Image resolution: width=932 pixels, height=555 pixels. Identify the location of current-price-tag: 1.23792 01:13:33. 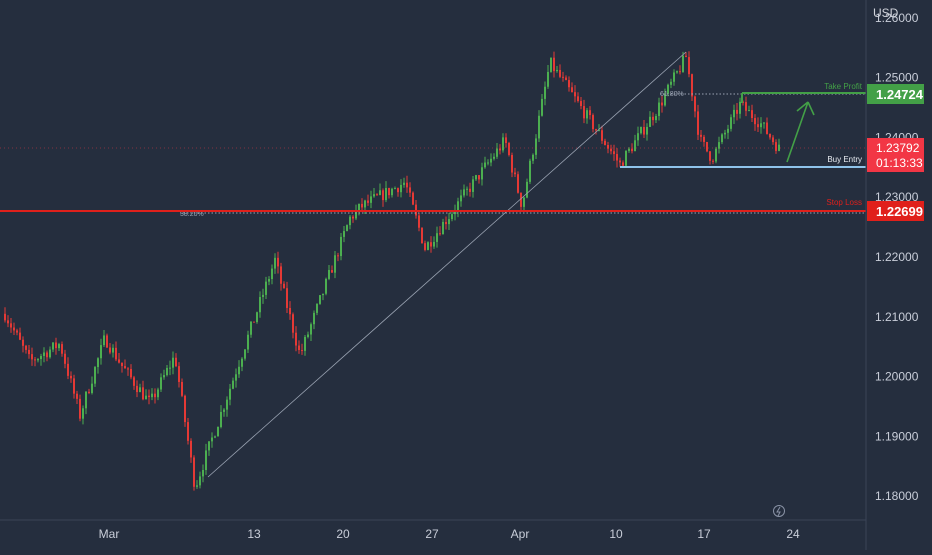
(895, 155).